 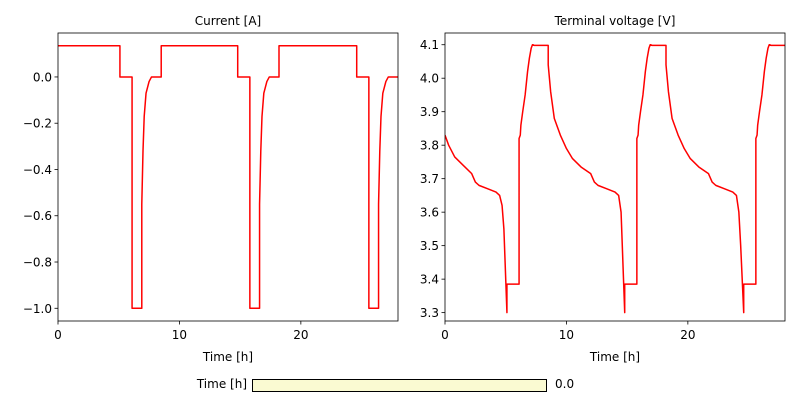 I want to click on y-tick-label: 4.0, so click(x=429, y=79).